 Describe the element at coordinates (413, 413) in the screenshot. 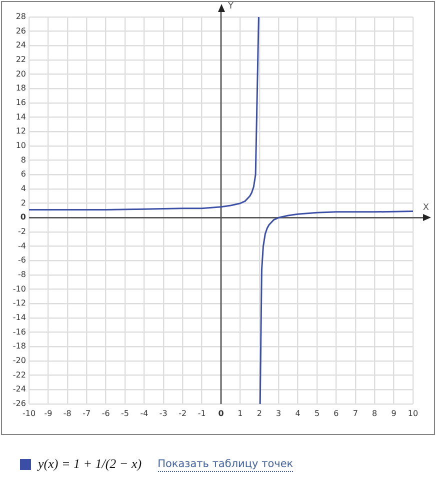

I see `x-tick-label: 10` at that location.